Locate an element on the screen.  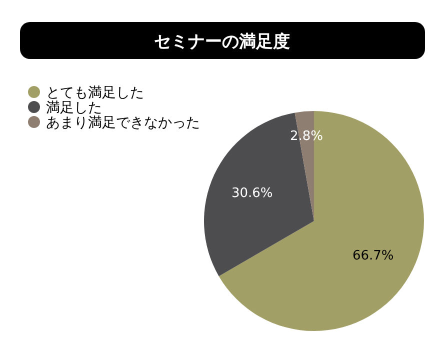
data-label: 30.6% is located at coordinates (252, 193).